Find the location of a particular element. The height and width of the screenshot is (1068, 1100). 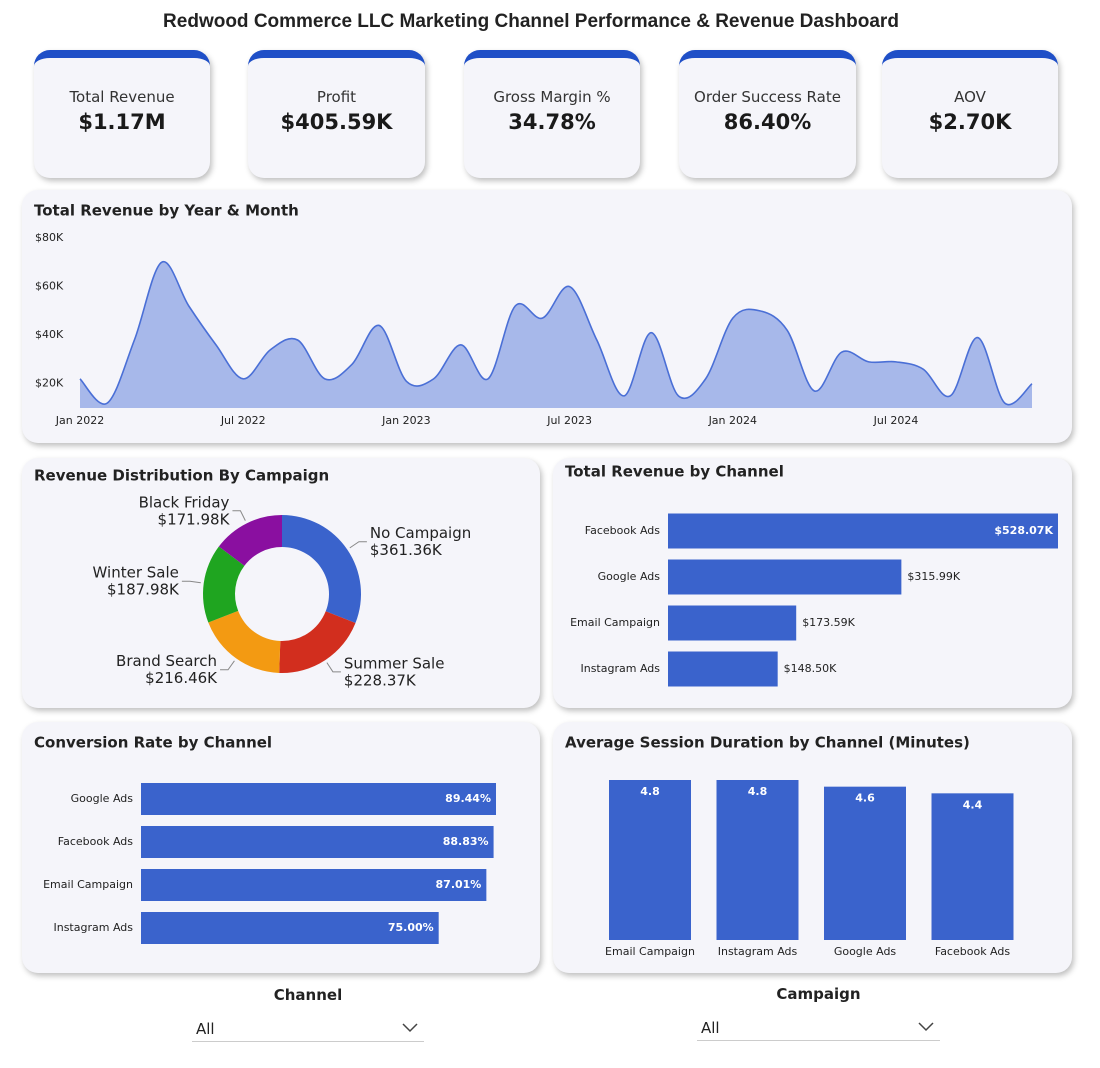

kpi-label: Profit is located at coordinates (336, 97).